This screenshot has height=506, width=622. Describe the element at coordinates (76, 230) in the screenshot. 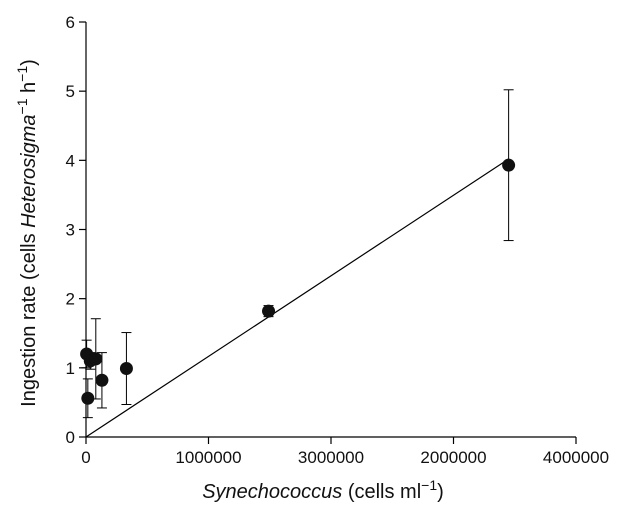

I see `y-ticks: 0 1 2 3 4 5 6` at that location.